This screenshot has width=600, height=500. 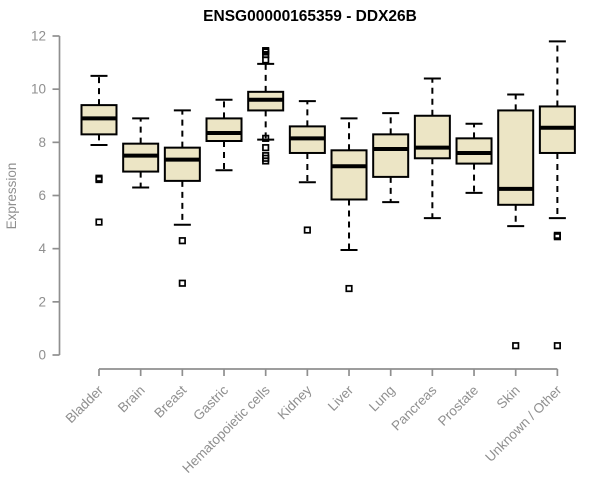 What do you see at coordinates (182, 198) in the screenshot?
I see `boxplot-breast` at bounding box center [182, 198].